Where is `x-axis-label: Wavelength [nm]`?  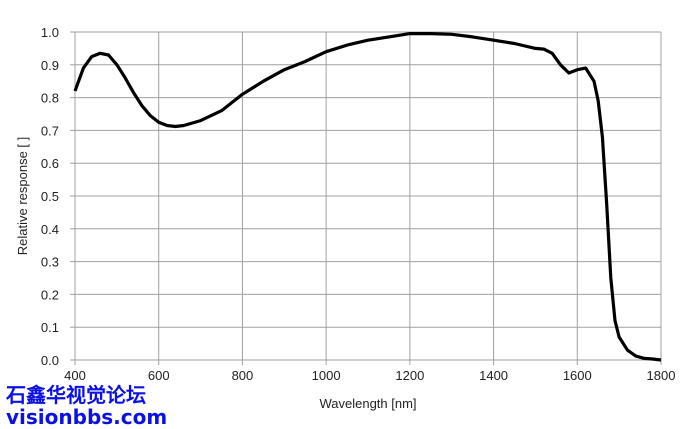
x-axis-label: Wavelength [nm] is located at coordinates (367, 403).